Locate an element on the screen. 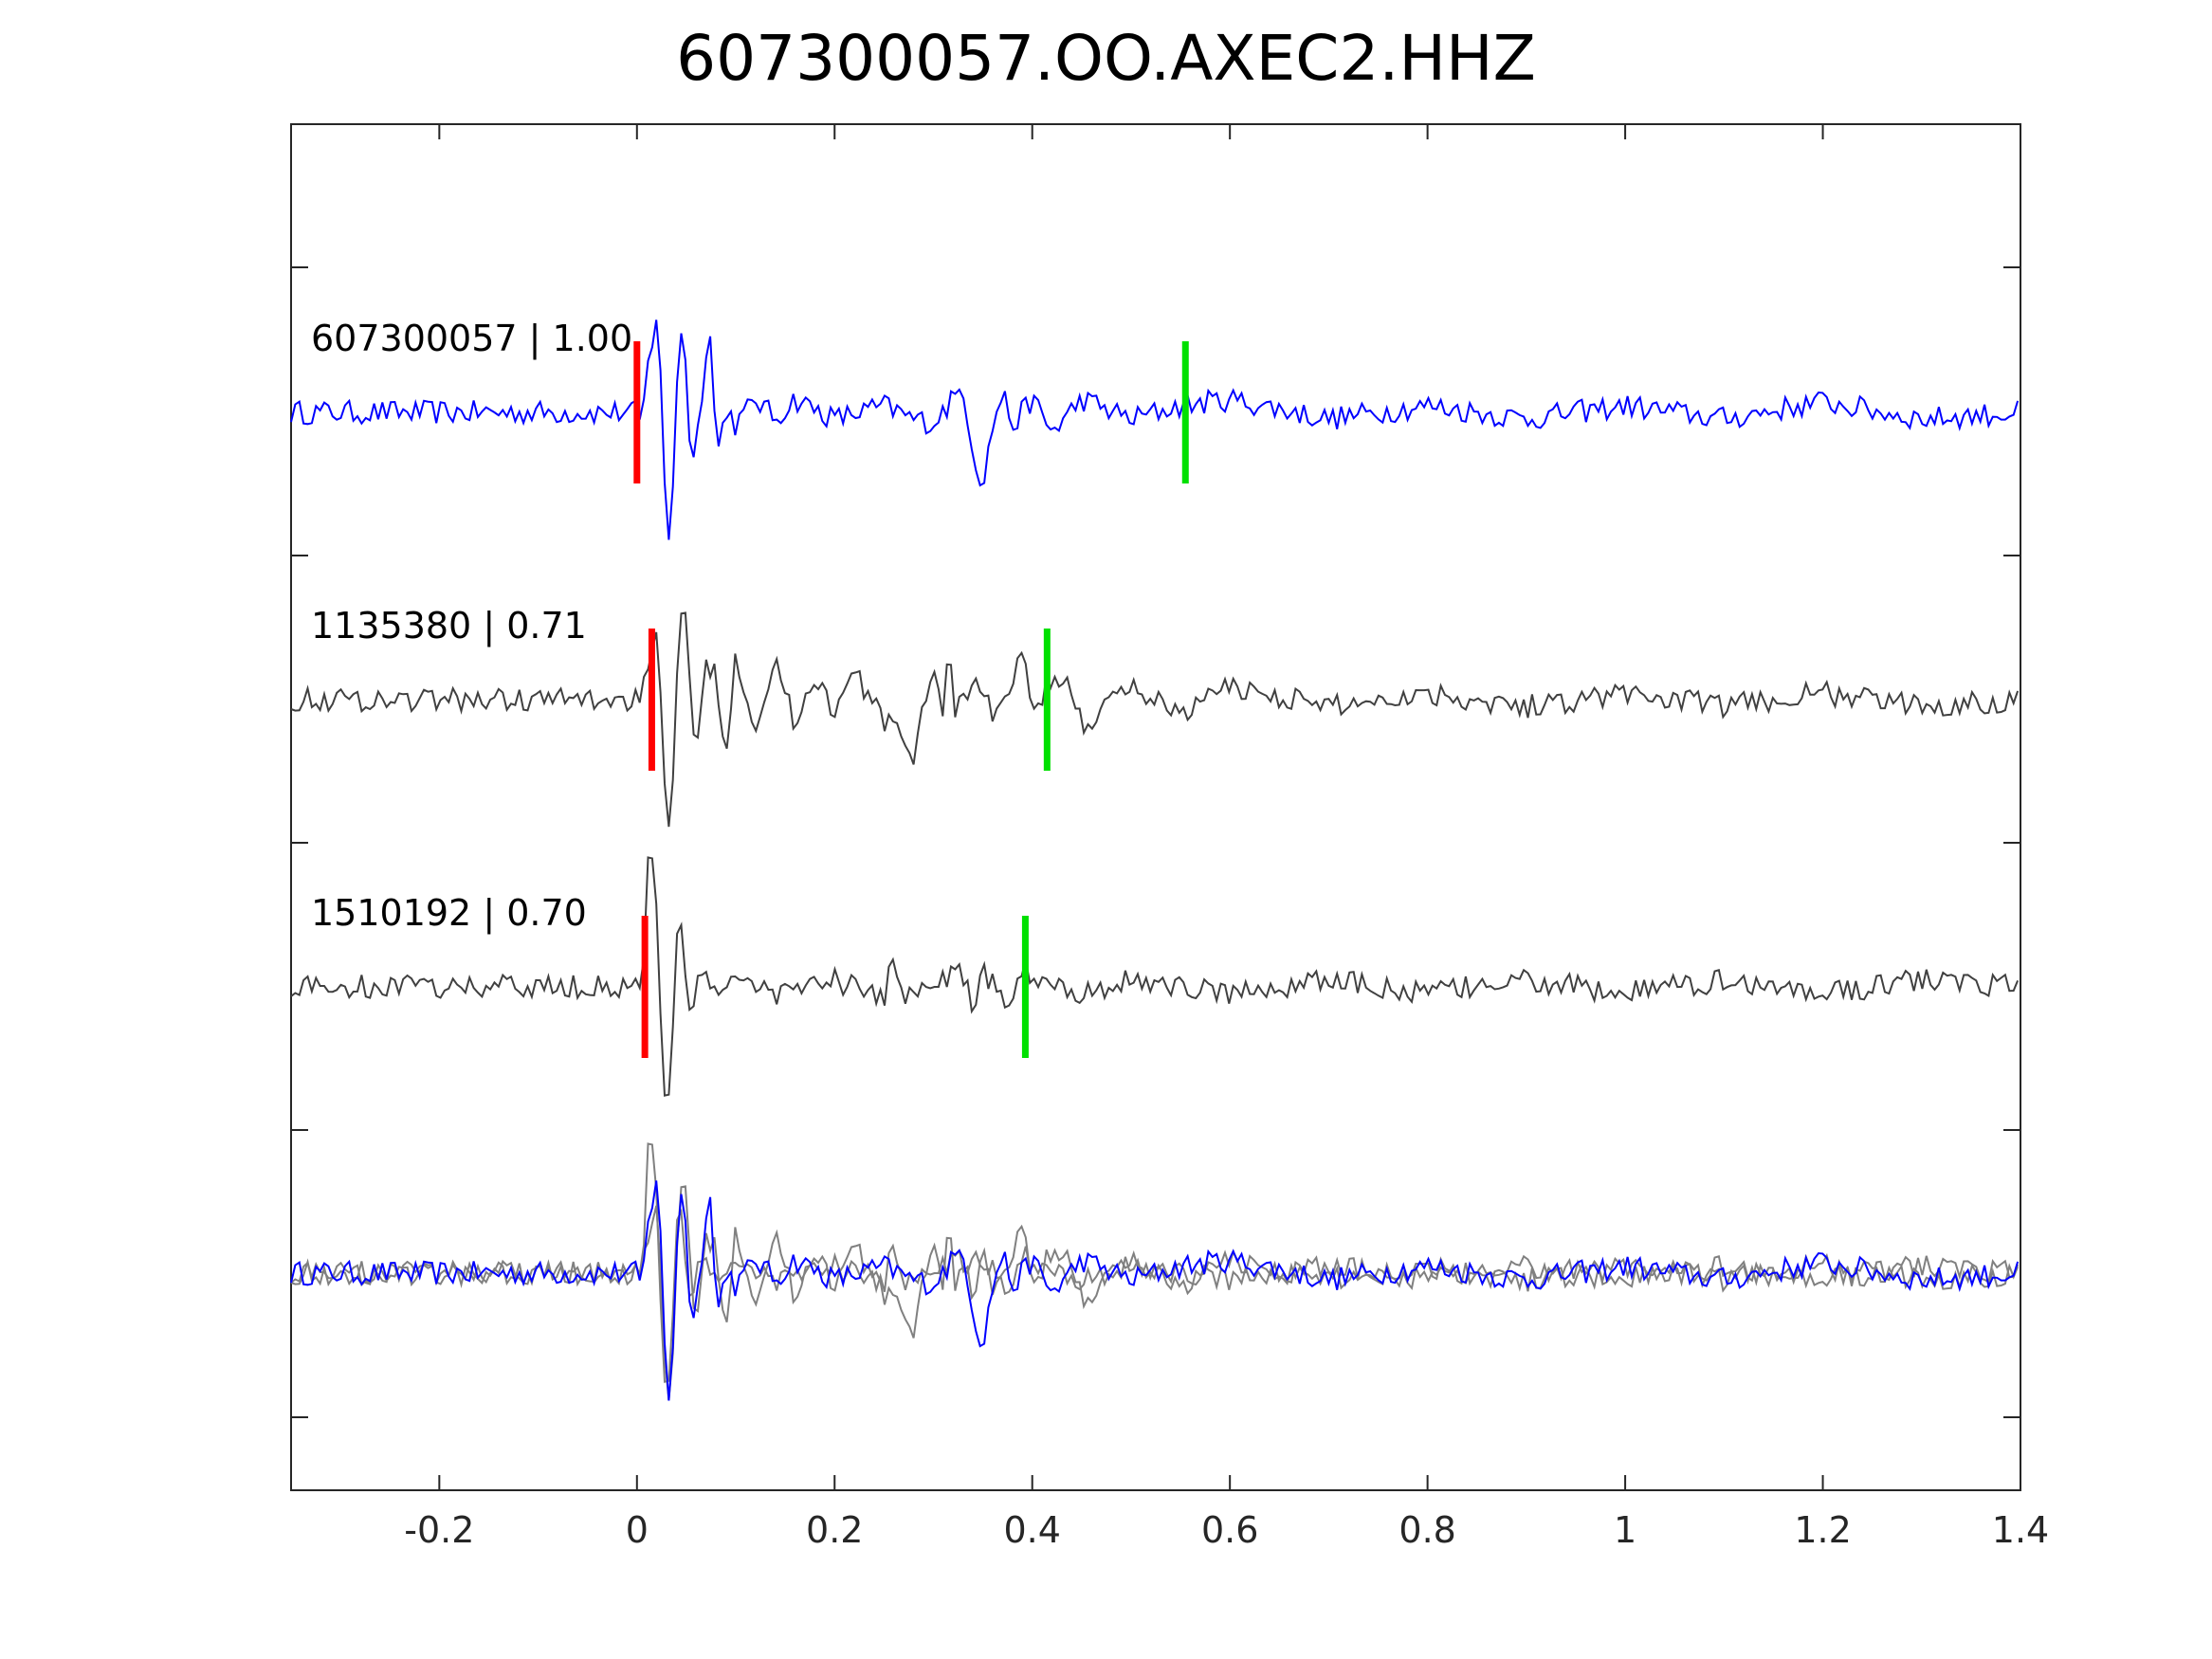 This screenshot has height=1659, width=2212. trace-label-1: 607300057 | 1.00 is located at coordinates (471, 339).